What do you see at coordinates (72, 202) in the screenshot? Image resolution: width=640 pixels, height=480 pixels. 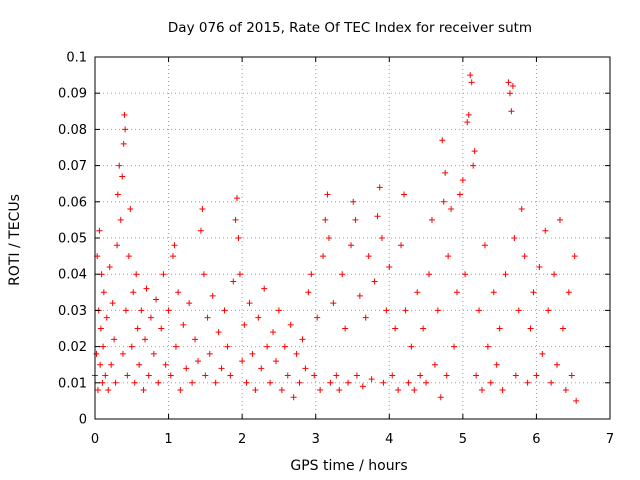 I see `y-tick-label: 0.06` at bounding box center [72, 202].